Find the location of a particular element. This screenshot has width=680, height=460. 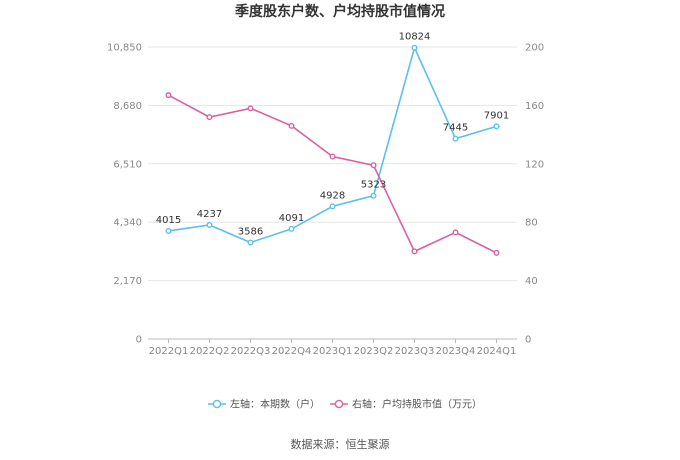

x-tick-label: 2023Q4 is located at coordinates (456, 351).